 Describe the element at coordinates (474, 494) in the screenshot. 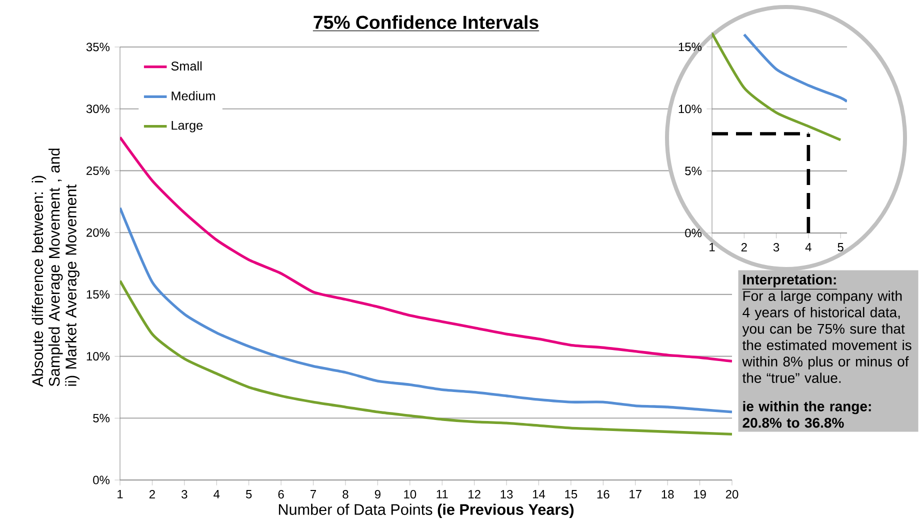

I see `x-tick-label: 12` at that location.